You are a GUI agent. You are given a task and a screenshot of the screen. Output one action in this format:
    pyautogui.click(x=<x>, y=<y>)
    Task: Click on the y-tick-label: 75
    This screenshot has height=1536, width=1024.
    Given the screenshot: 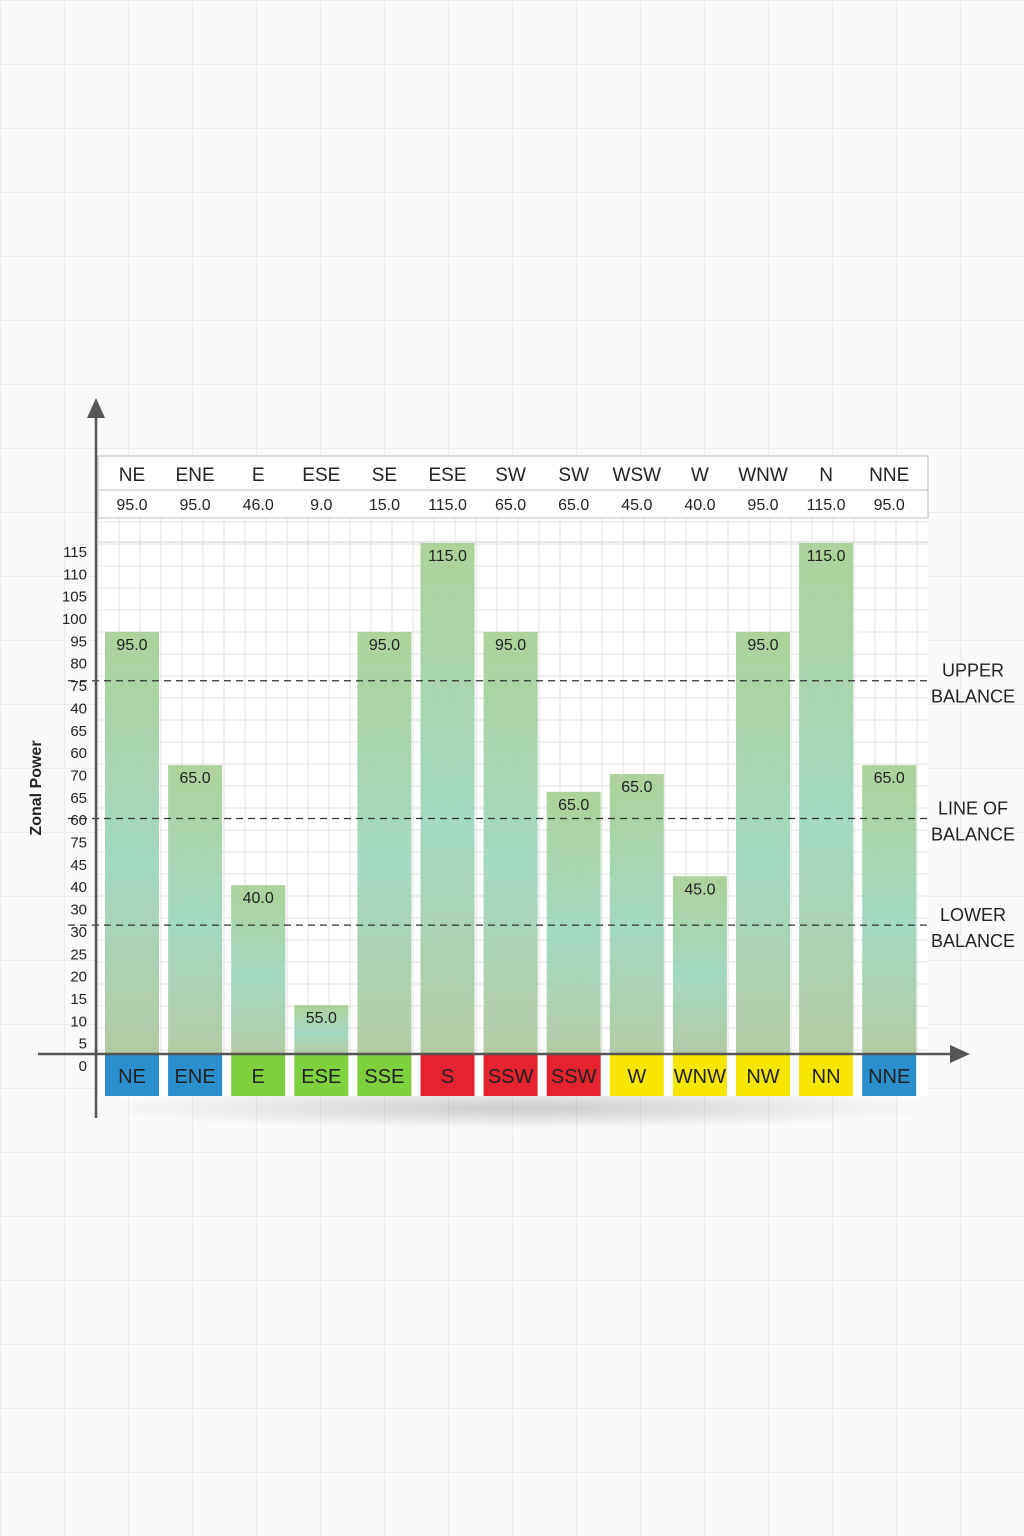 What is the action you would take?
    pyautogui.click(x=78, y=686)
    